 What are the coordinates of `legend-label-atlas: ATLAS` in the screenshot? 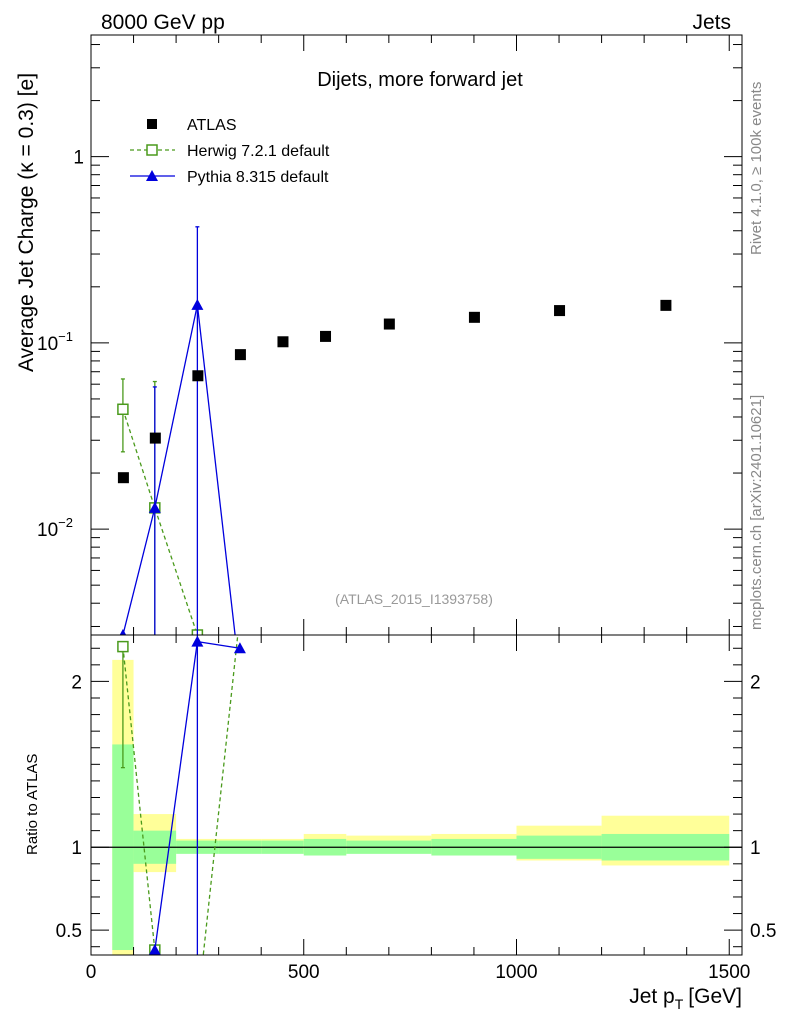 It's located at (212, 125).